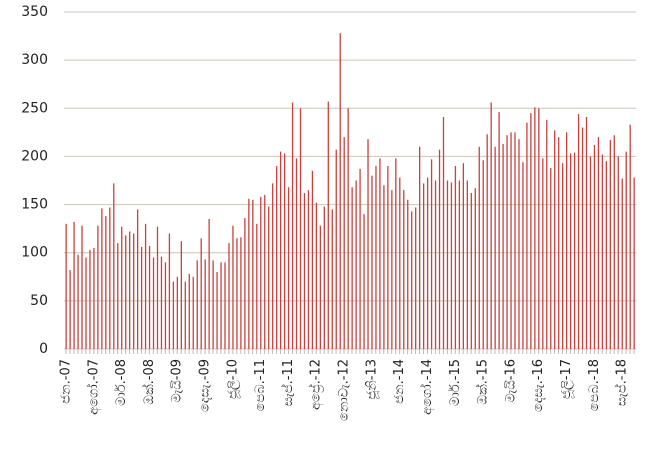 The width and height of the screenshot is (646, 449). I want to click on y-tick-label: 250, so click(34, 108).